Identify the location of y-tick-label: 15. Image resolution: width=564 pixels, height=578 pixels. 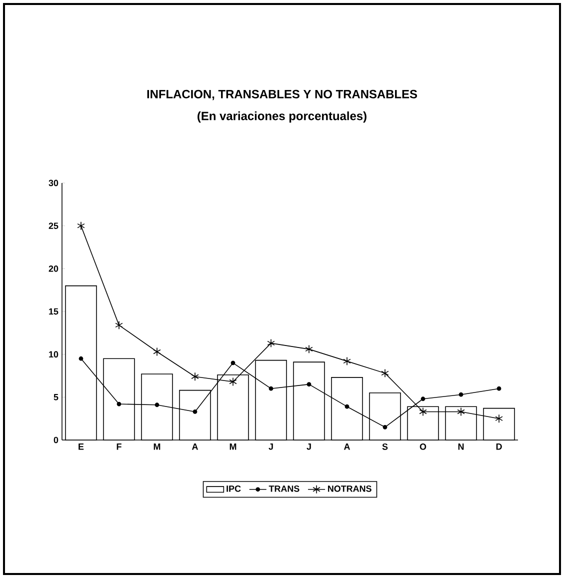
(53, 311).